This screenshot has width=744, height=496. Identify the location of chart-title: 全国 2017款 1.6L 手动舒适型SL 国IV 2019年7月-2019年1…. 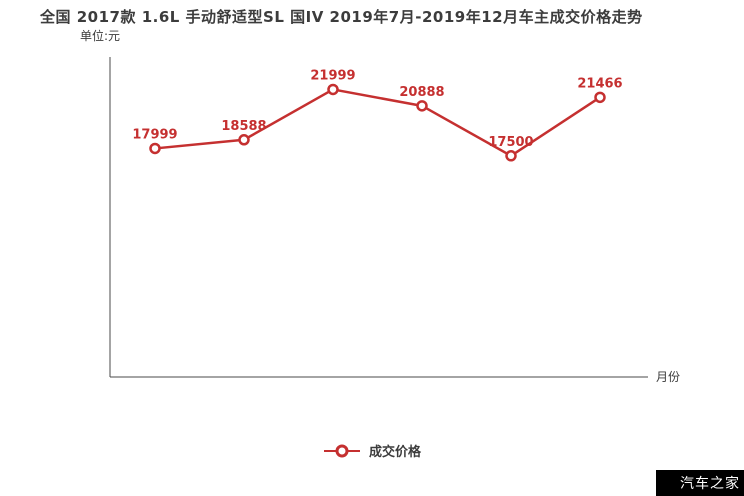
(341, 17).